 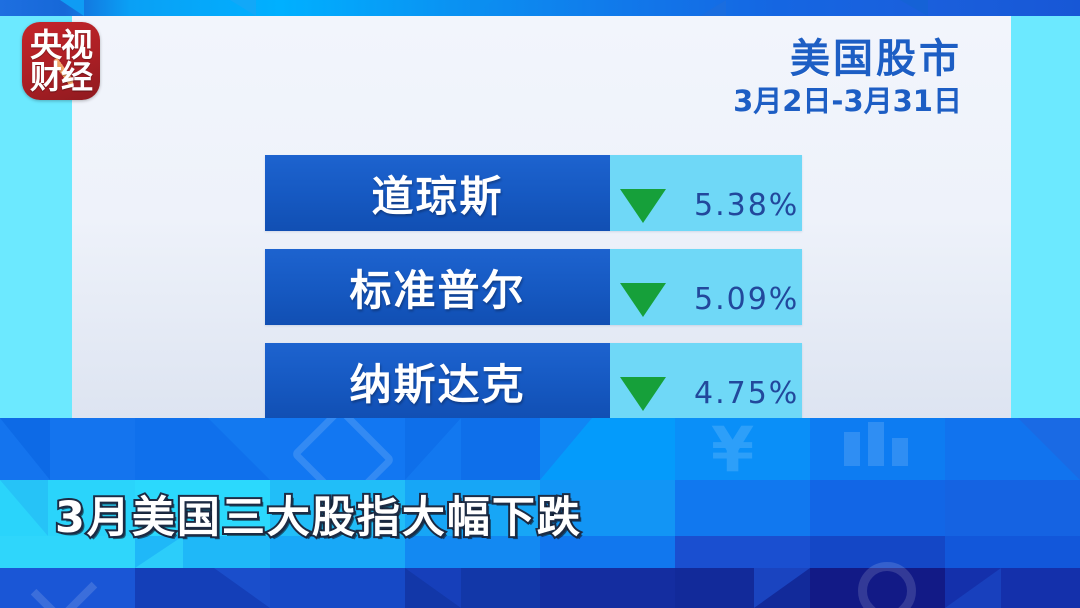 What do you see at coordinates (437, 384) in the screenshot?
I see `index-name-label: 纳斯达克` at bounding box center [437, 384].